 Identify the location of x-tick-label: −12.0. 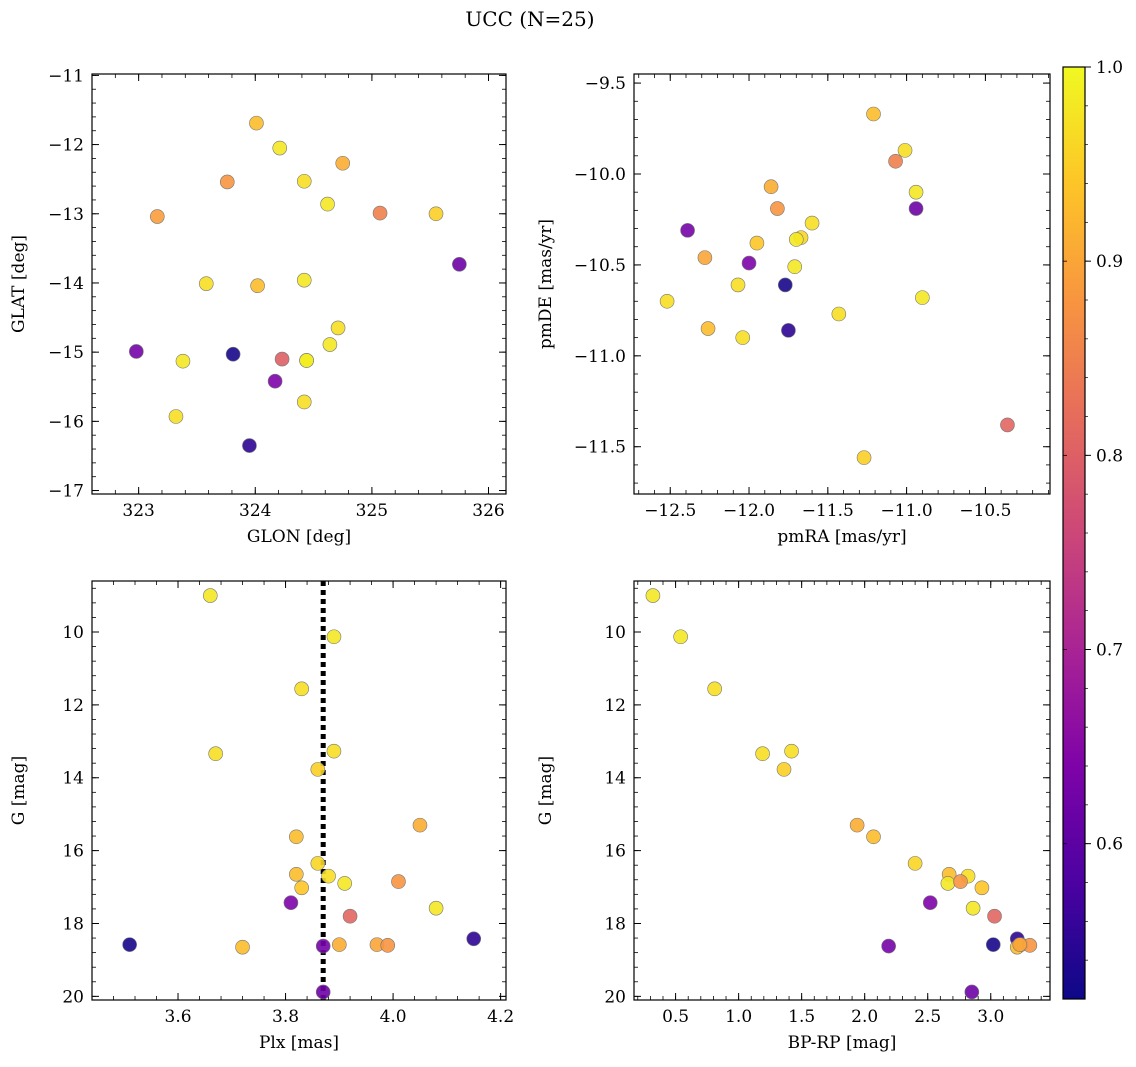
(749, 511).